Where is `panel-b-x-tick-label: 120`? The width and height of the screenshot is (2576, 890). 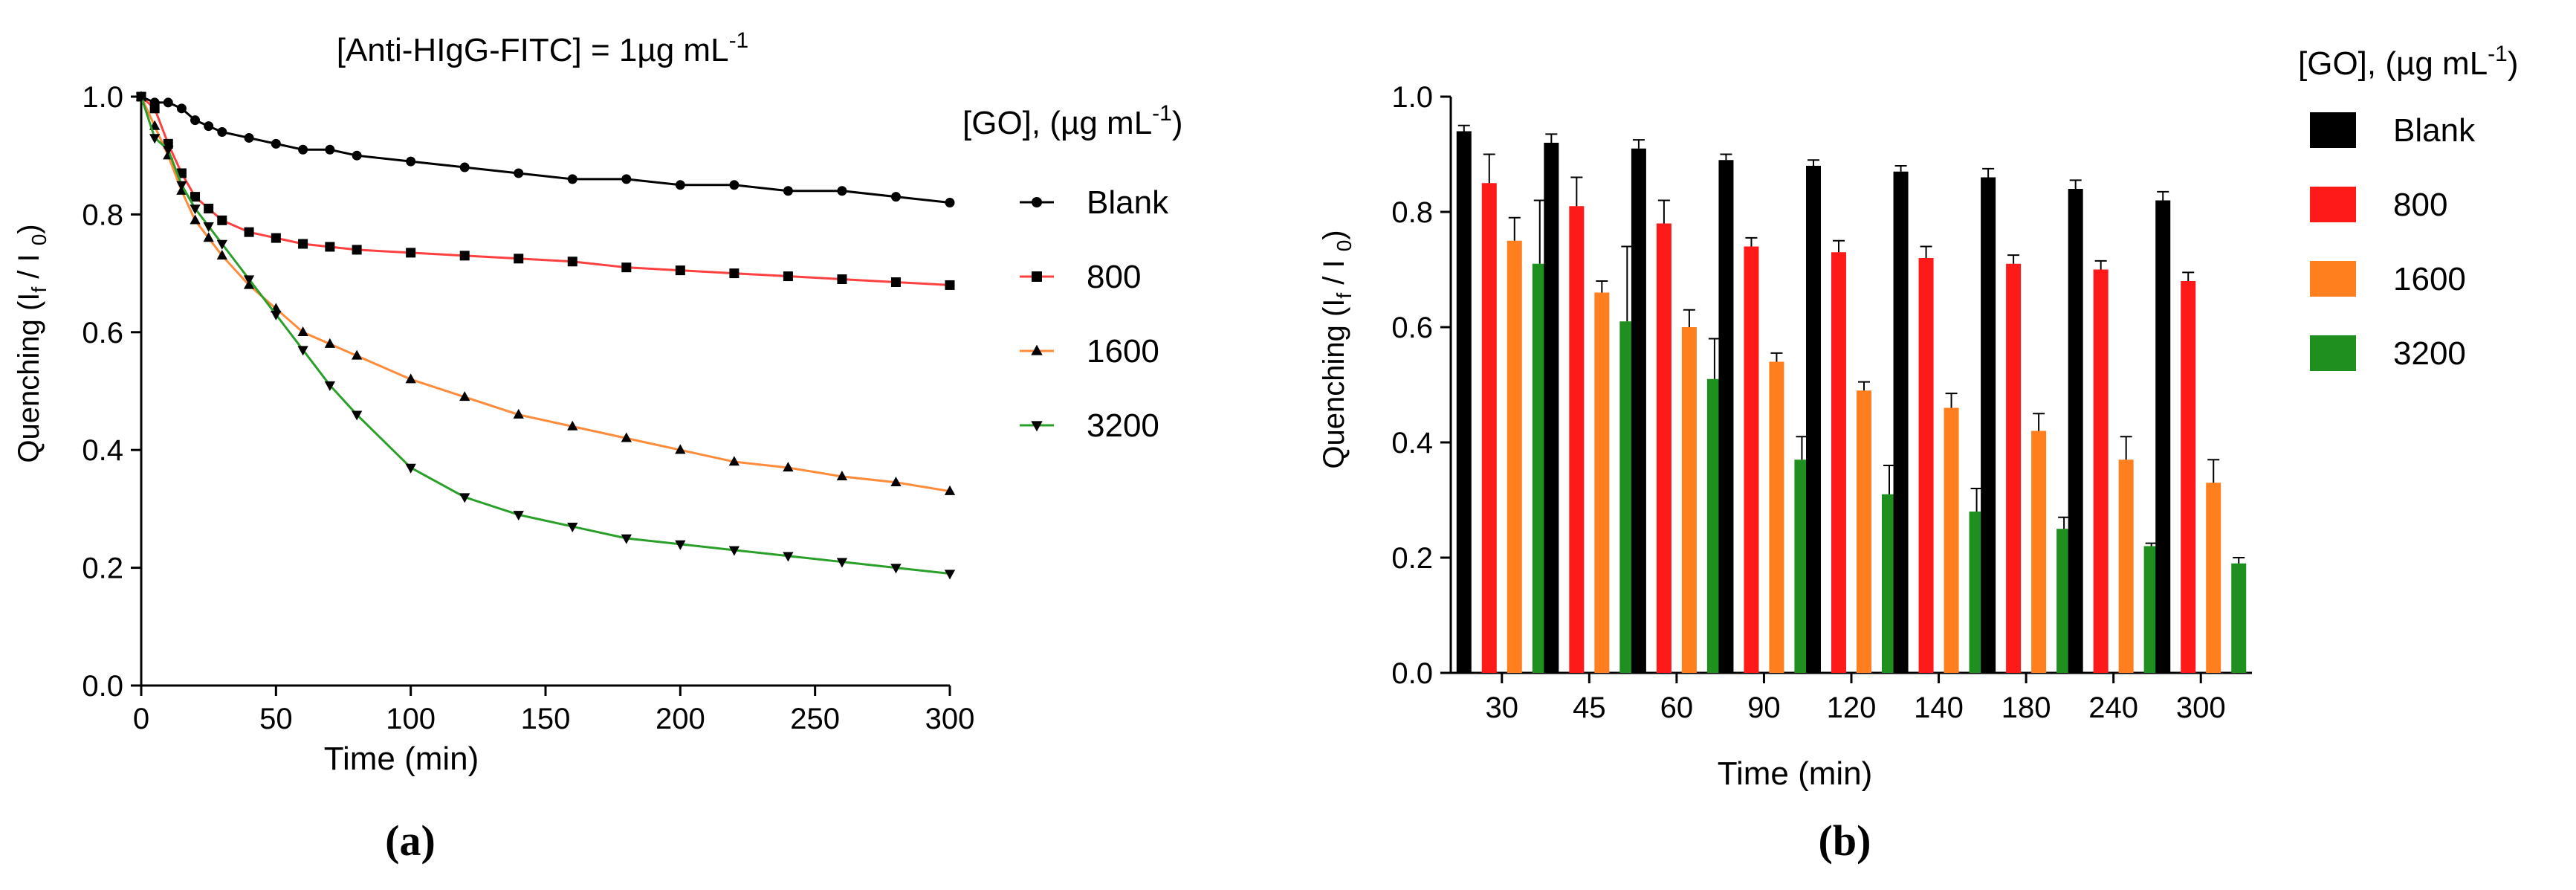
panel-b-x-tick-label: 120 is located at coordinates (1852, 707).